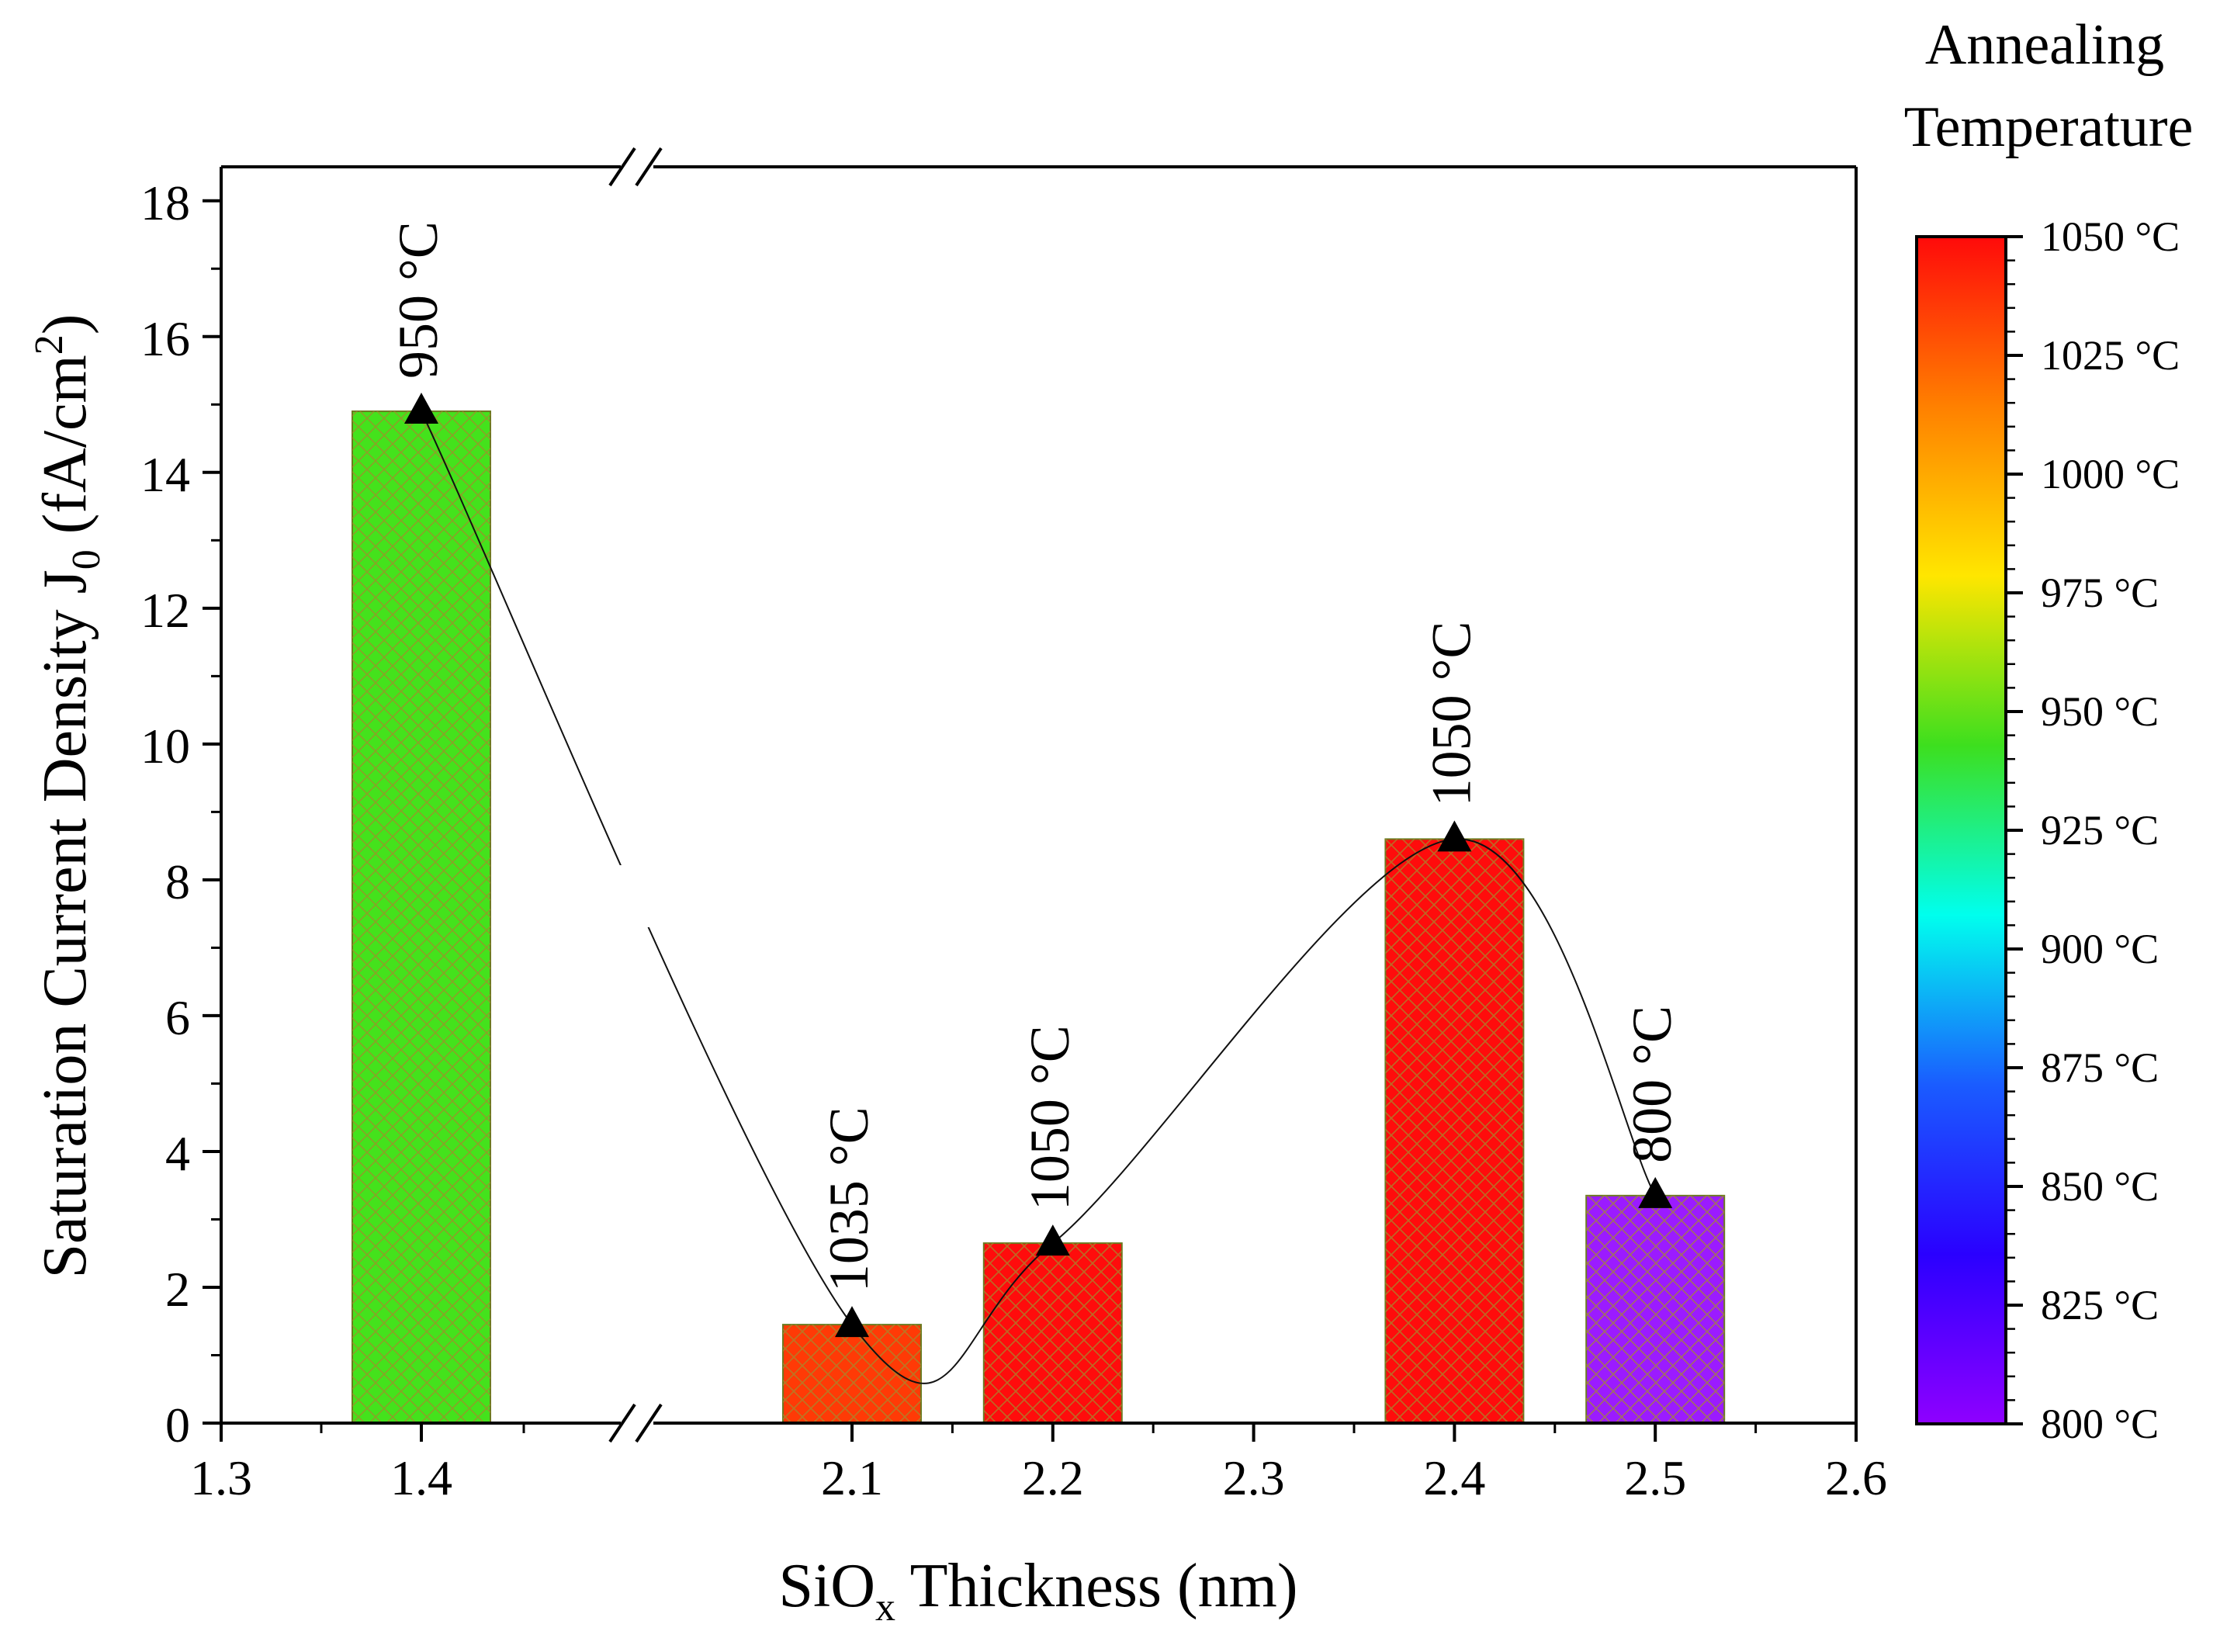 The height and width of the screenshot is (1652, 2227). I want to click on y-axis-title: Saturation Current Density J0 (fA/cm2), so click(68, 796).